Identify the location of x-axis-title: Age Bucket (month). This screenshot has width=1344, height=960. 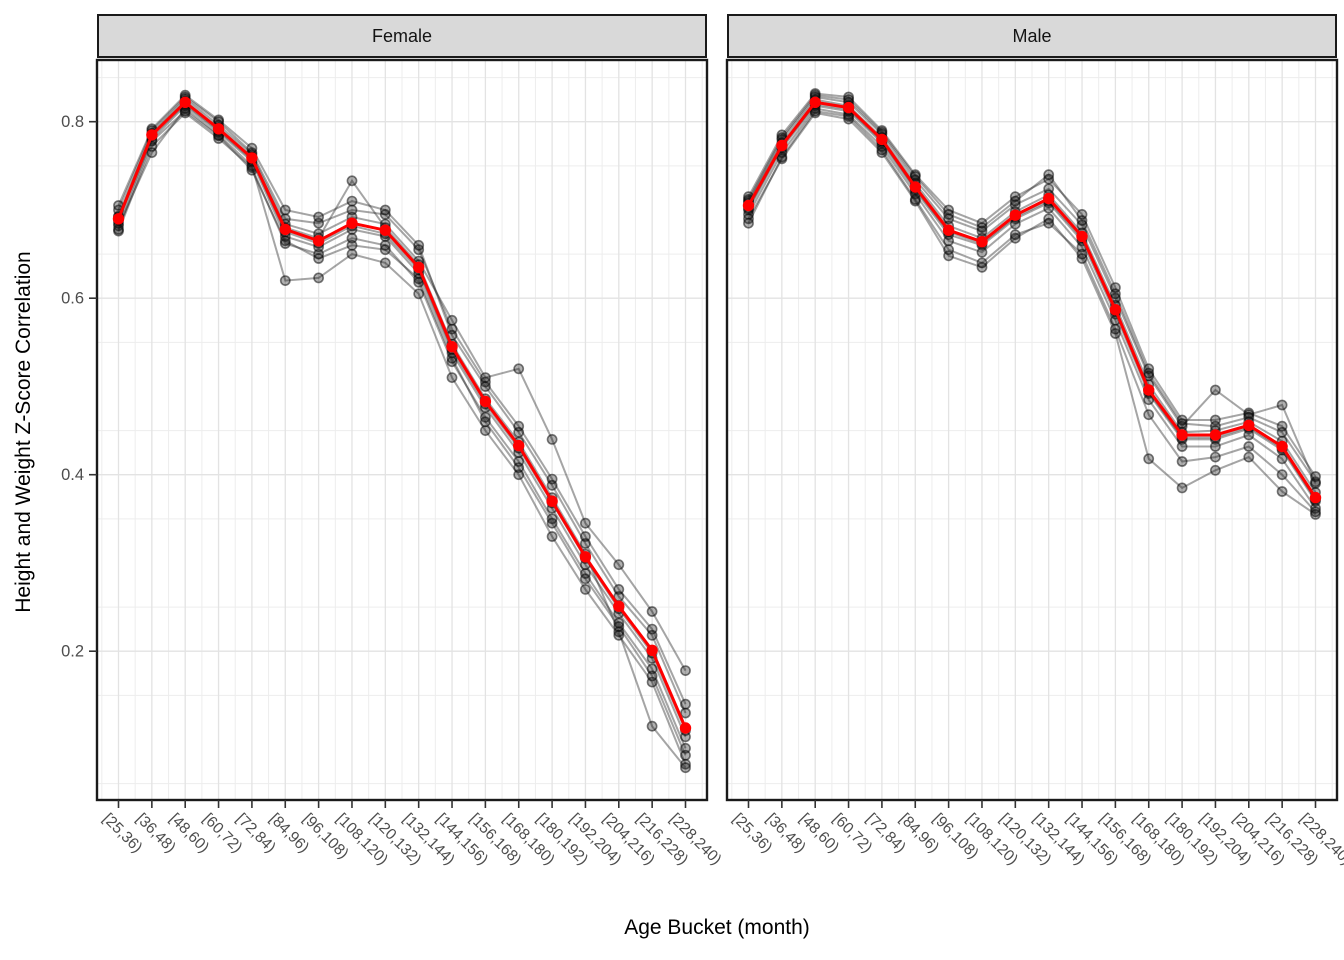
(717, 927).